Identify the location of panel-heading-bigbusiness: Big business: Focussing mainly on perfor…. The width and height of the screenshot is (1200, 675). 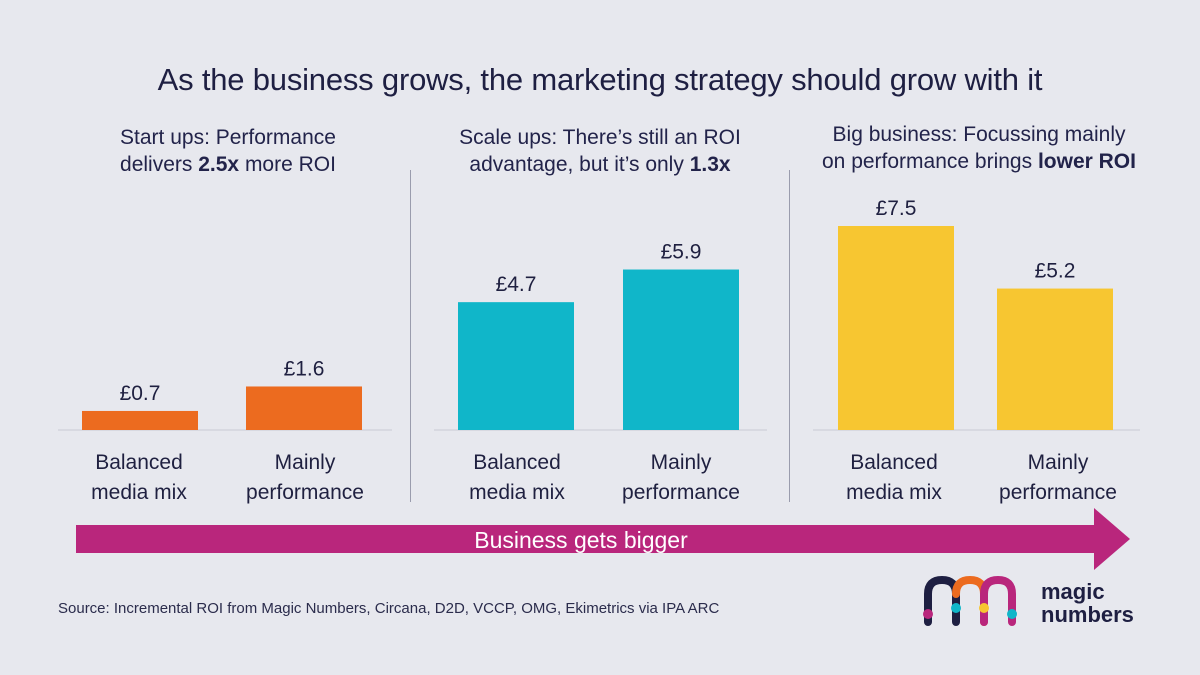
(979, 148).